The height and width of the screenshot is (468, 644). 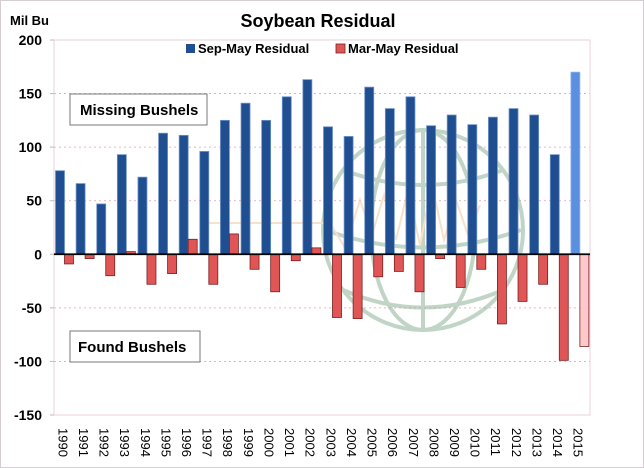 I want to click on x-tick-label: 1993, so click(x=124, y=442).